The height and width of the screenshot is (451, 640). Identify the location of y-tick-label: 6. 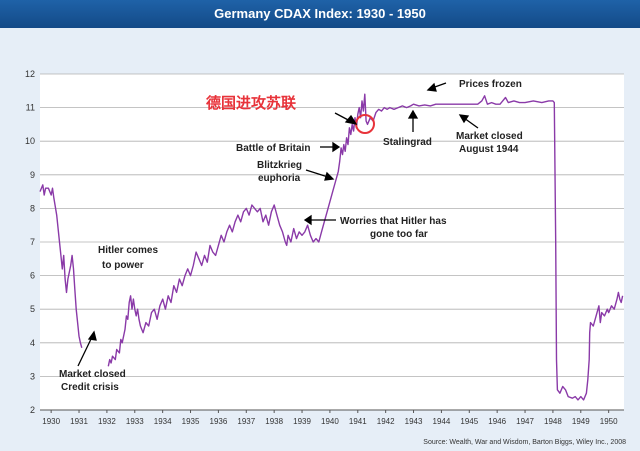
(32, 276).